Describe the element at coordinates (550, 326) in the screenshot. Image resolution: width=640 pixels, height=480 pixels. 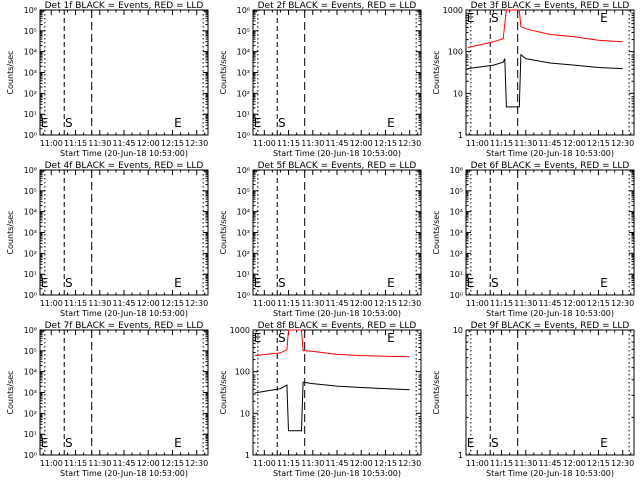
I see `panel-title: Det 9f BLACK = Events, RED = LLD` at that location.